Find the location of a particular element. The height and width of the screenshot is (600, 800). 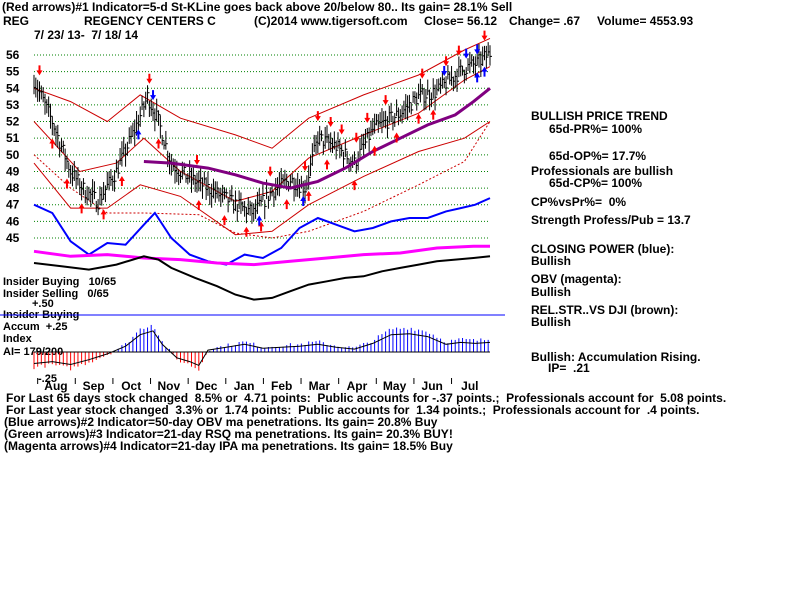

obv-label: OBV (magenta): is located at coordinates (576, 279).